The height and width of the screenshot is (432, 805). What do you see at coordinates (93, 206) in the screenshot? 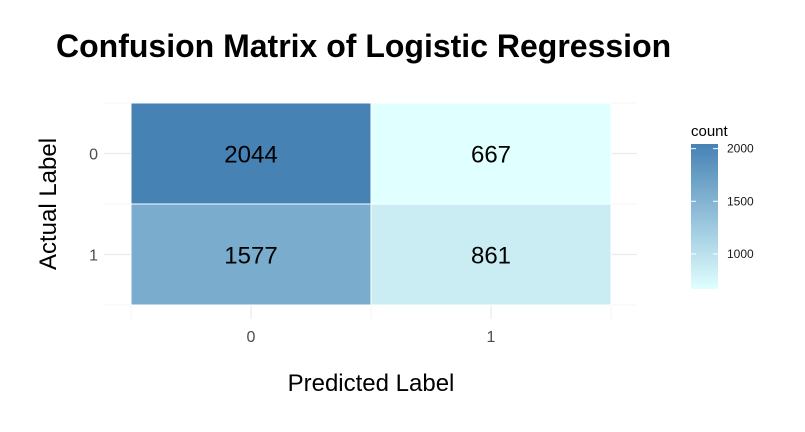
I see `y-axis-ticks: 01` at bounding box center [93, 206].